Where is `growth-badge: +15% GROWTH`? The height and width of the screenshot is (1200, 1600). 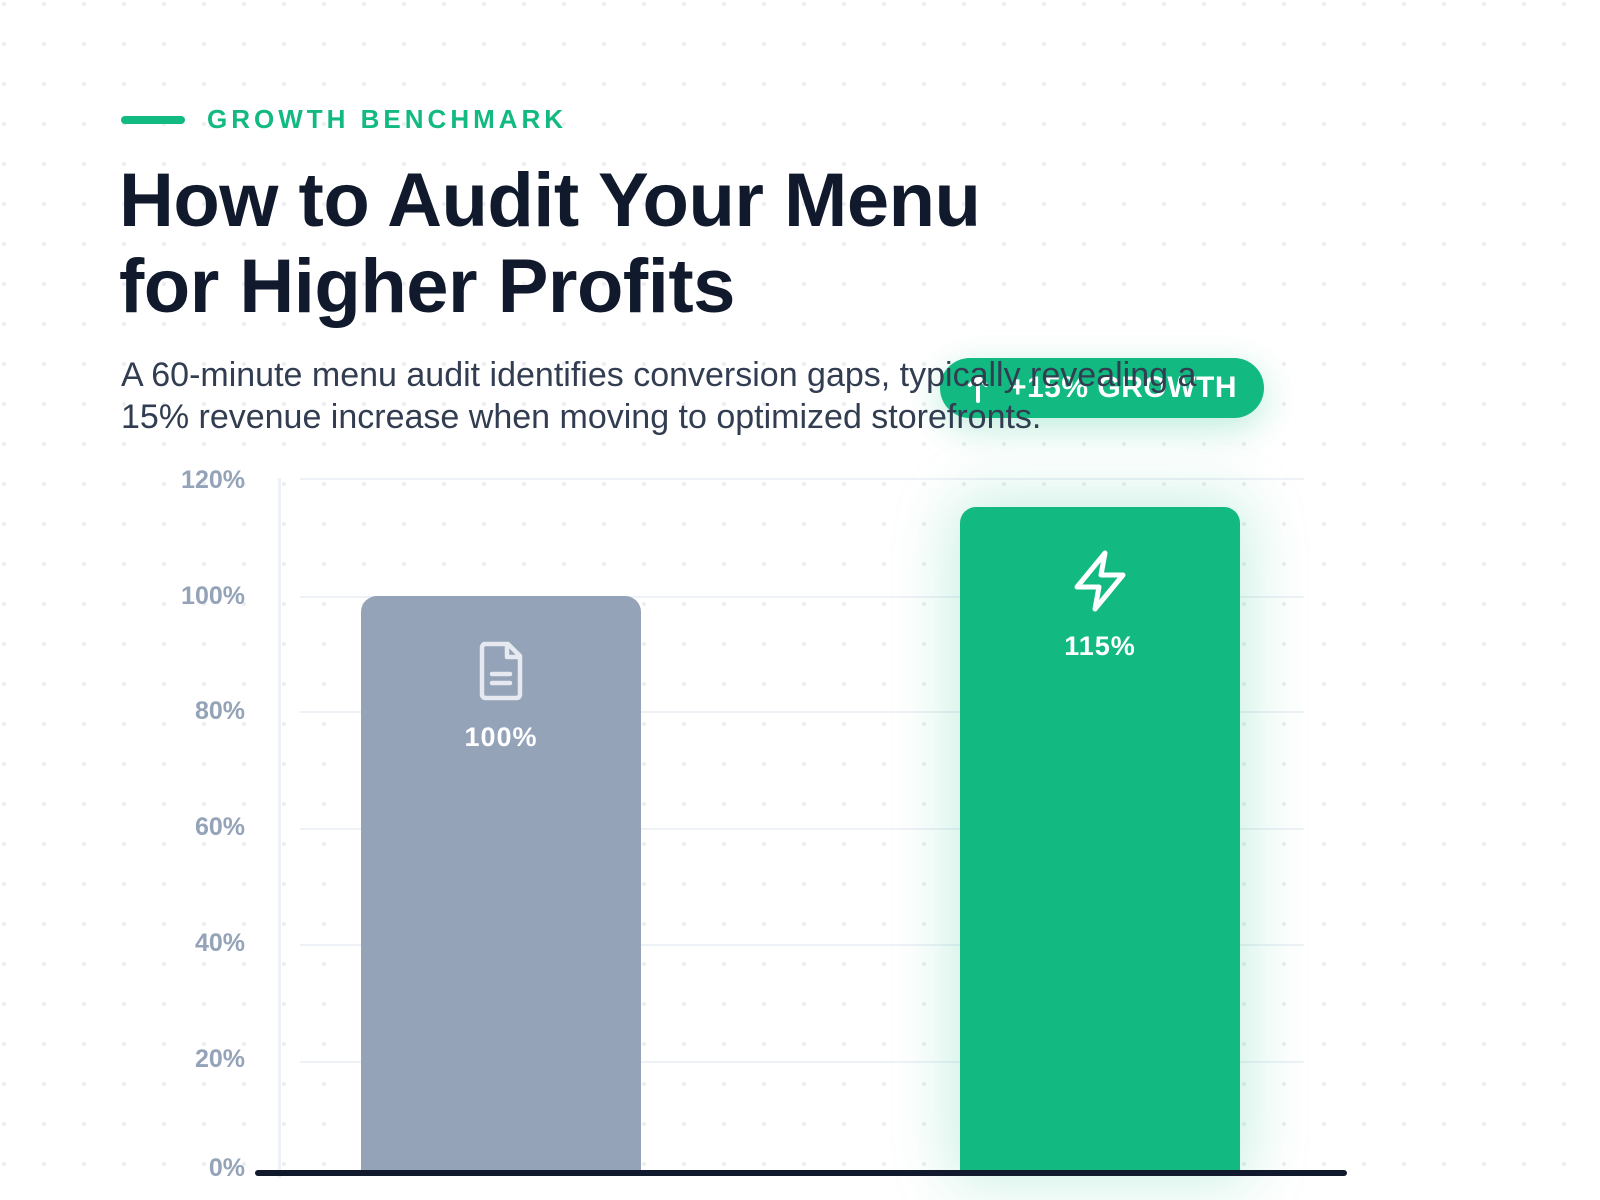
growth-badge: +15% GROWTH is located at coordinates (1102, 388).